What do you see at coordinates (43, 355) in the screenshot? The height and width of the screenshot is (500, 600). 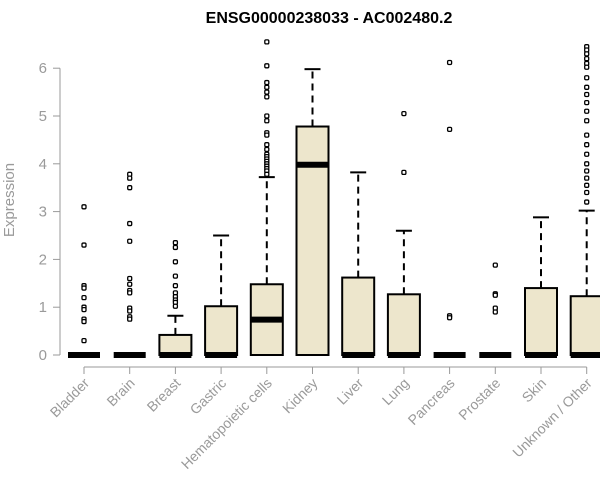 I see `y-tick-label: 0` at bounding box center [43, 355].